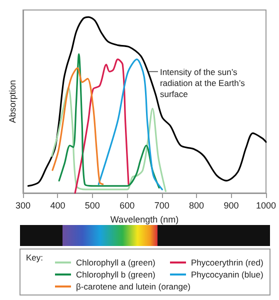 Image resolution: width=279 pixels, height=300 pixels. I want to click on legend-label: Chlorophyll a (green), so click(116, 263).